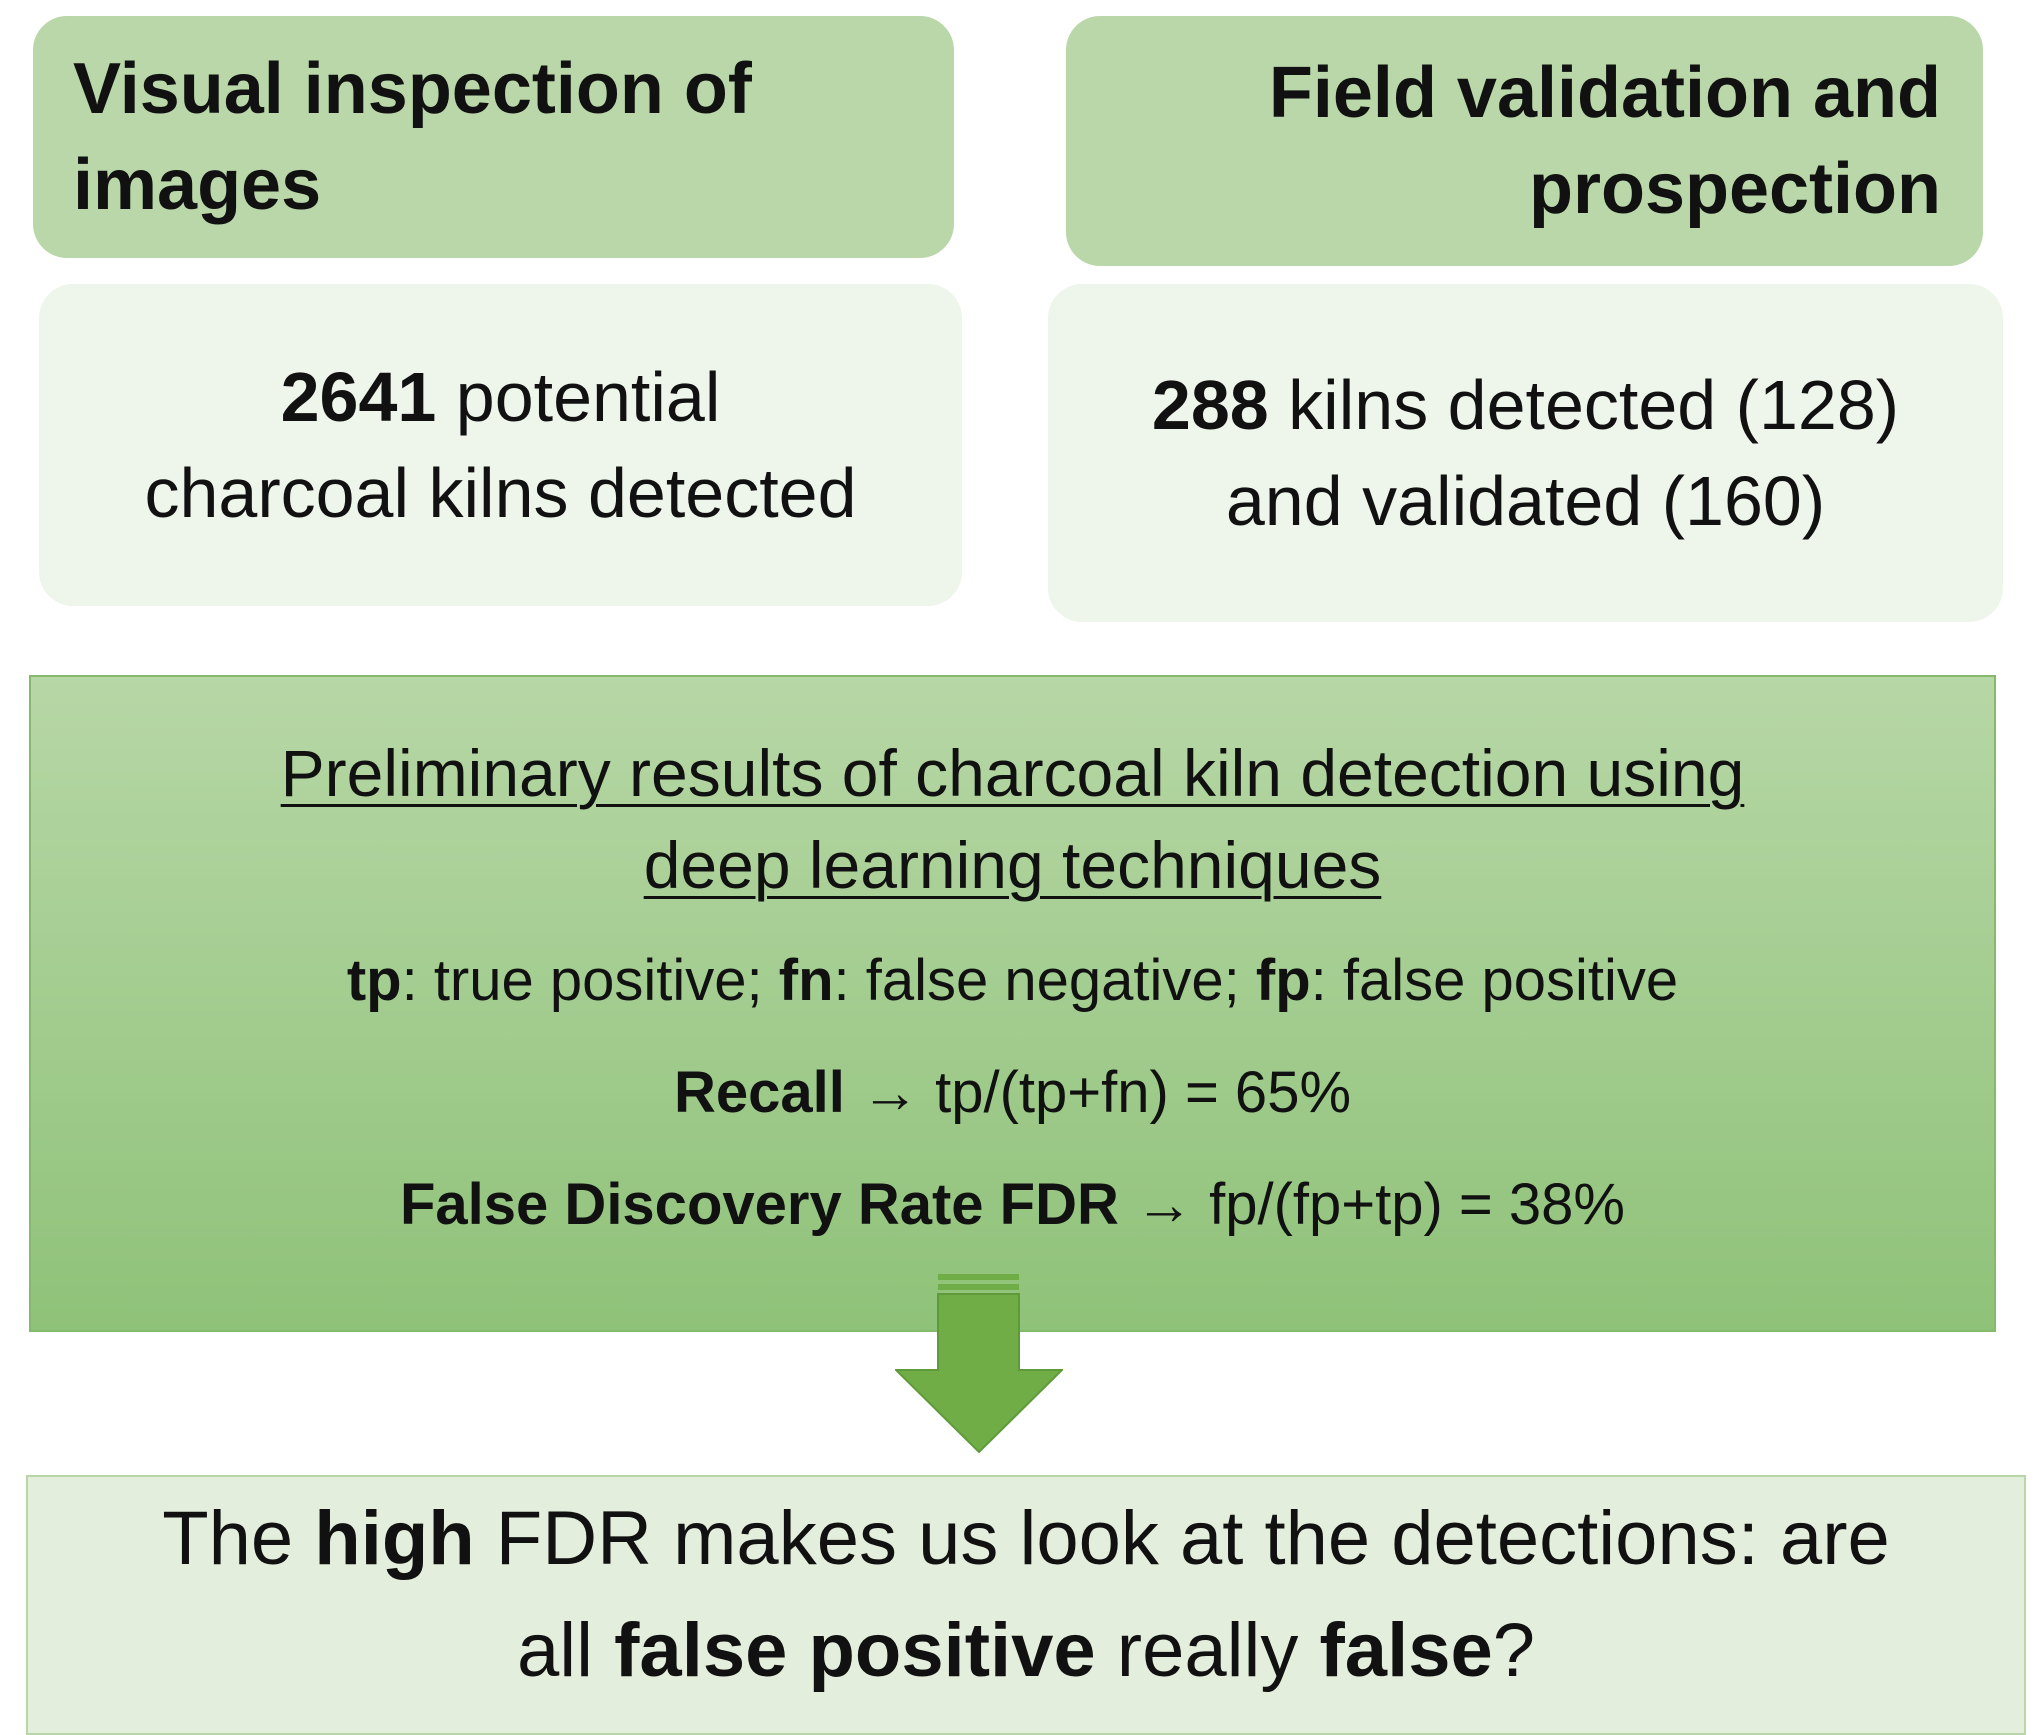  What do you see at coordinates (806, 980) in the screenshot?
I see `bold-text: fn` at bounding box center [806, 980].